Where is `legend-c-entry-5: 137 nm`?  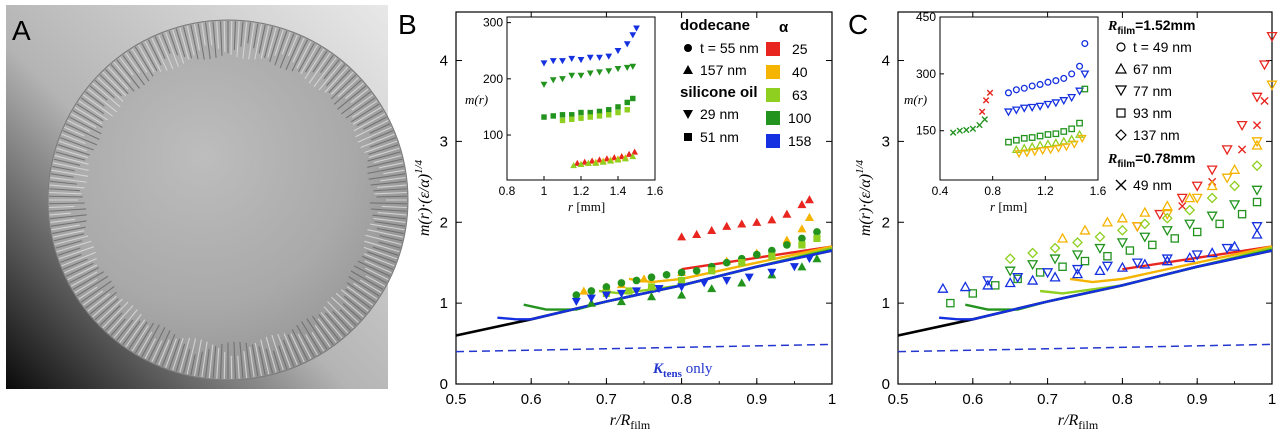
legend-c-entry-5: 137 nm is located at coordinates (1156, 135).